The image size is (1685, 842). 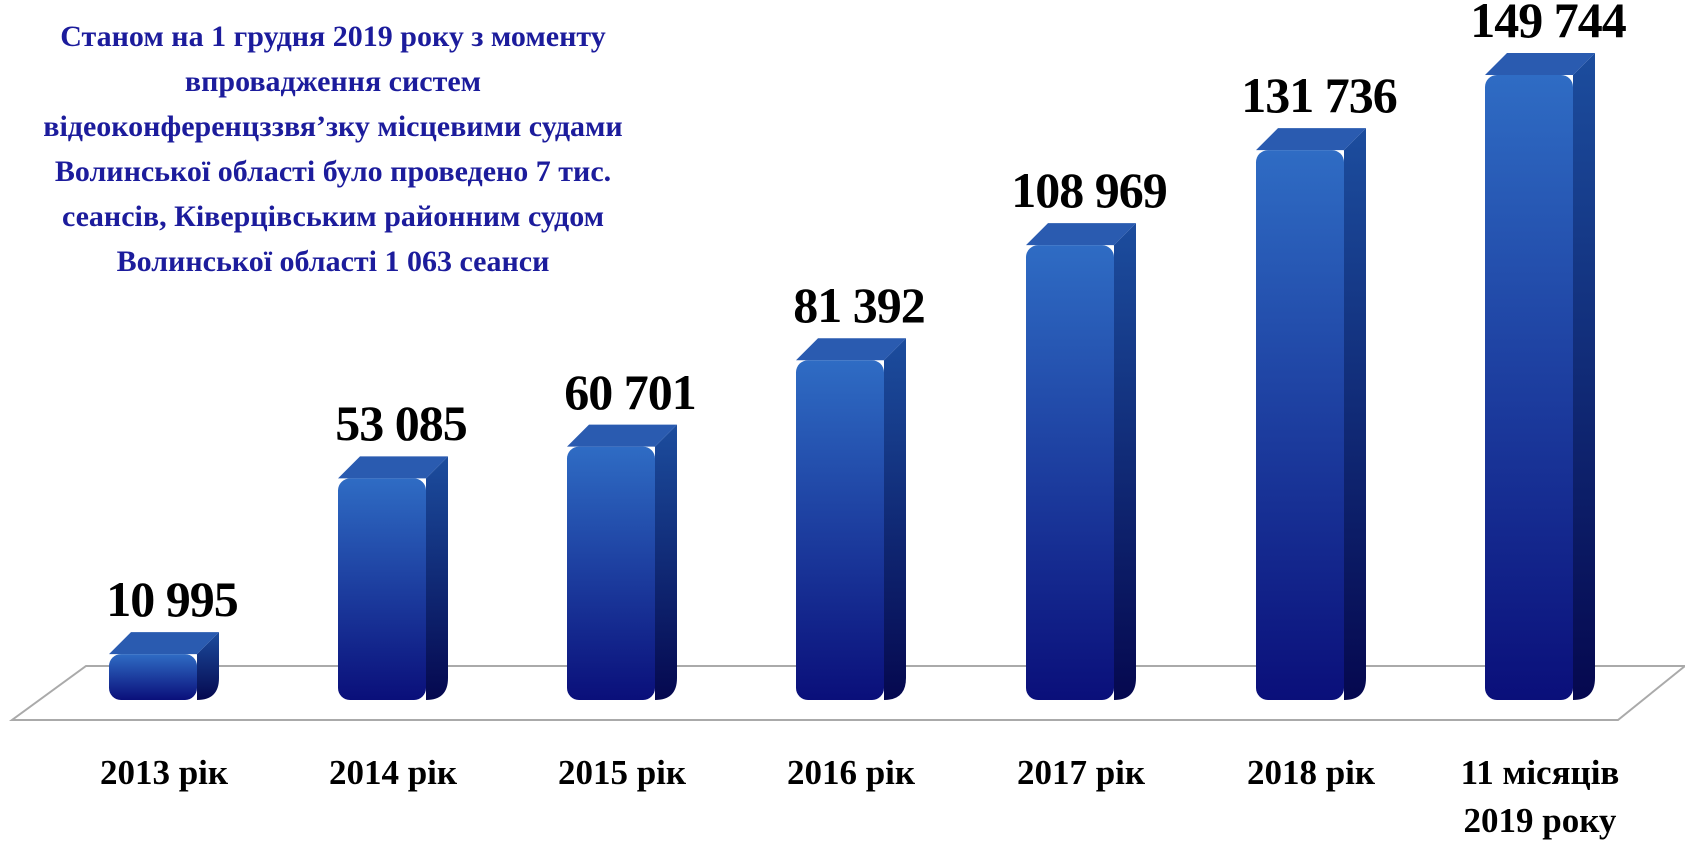 I want to click on value-label: 108 969, so click(x=1089, y=190).